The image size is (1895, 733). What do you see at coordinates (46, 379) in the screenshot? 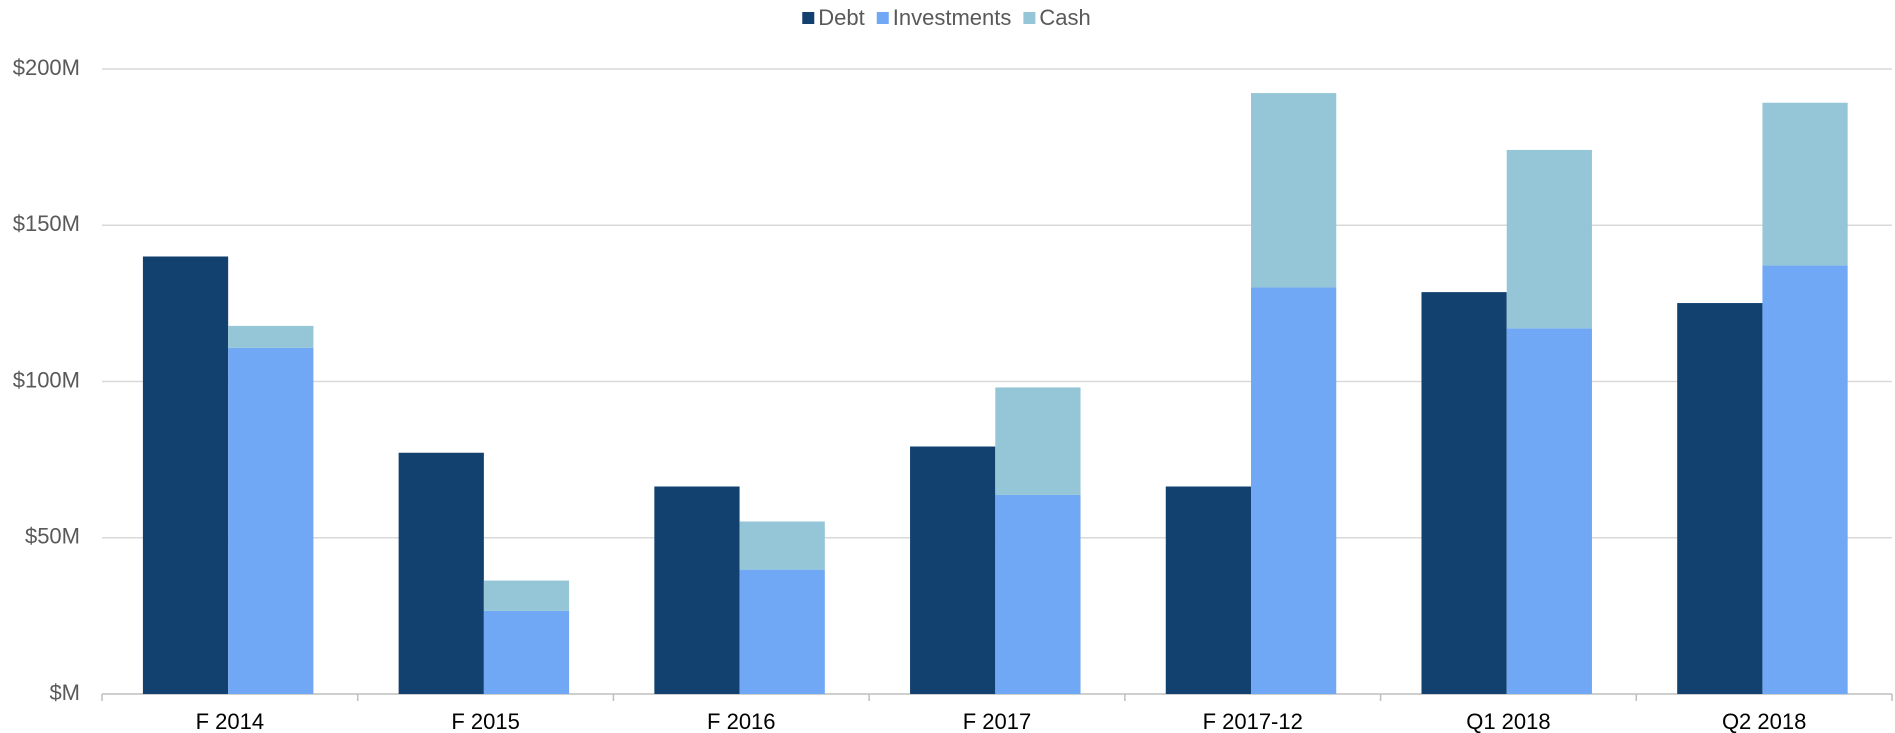
I see `y-tick-label: $100M` at bounding box center [46, 379].